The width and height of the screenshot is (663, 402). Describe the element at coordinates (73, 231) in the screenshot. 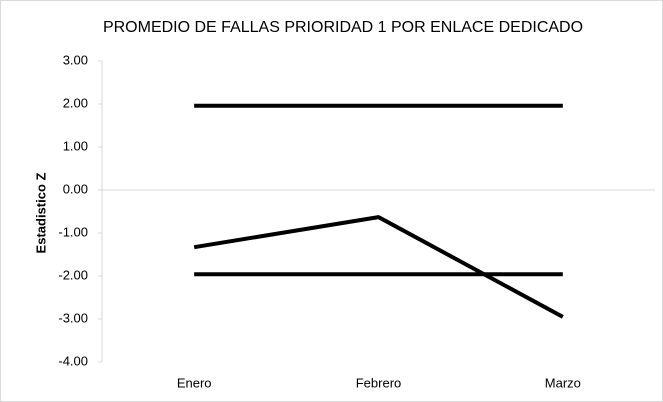

I see `y-tick-label: -1.00` at that location.